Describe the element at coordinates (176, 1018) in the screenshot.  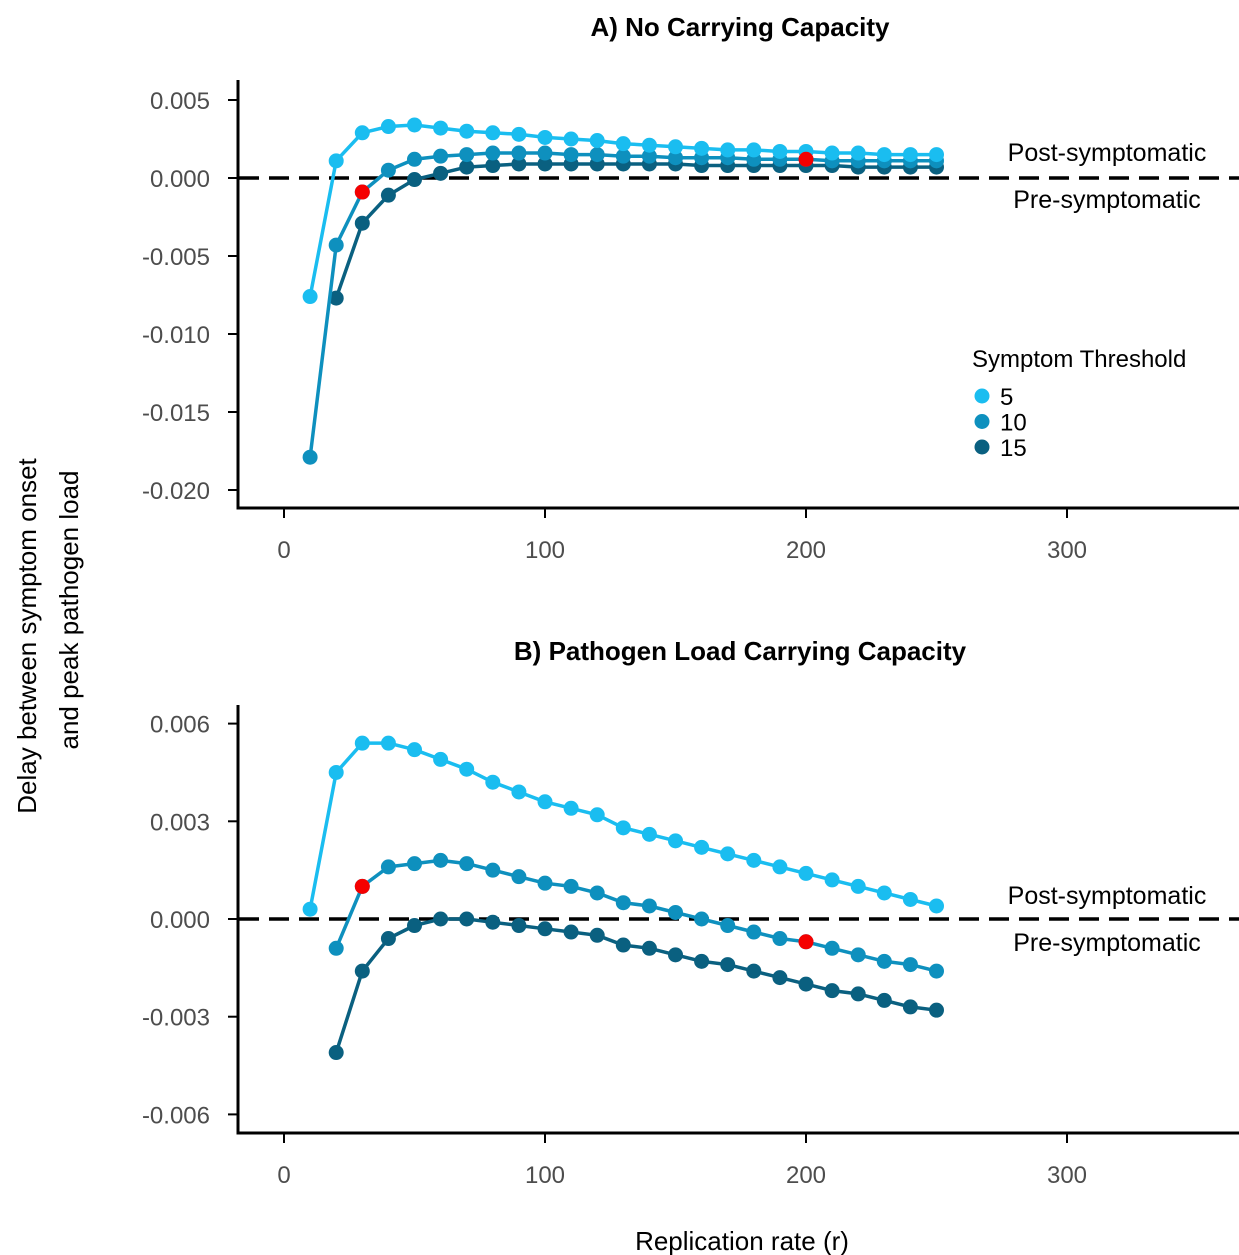
I see `panel-b-y-tick-label: -0.003` at that location.